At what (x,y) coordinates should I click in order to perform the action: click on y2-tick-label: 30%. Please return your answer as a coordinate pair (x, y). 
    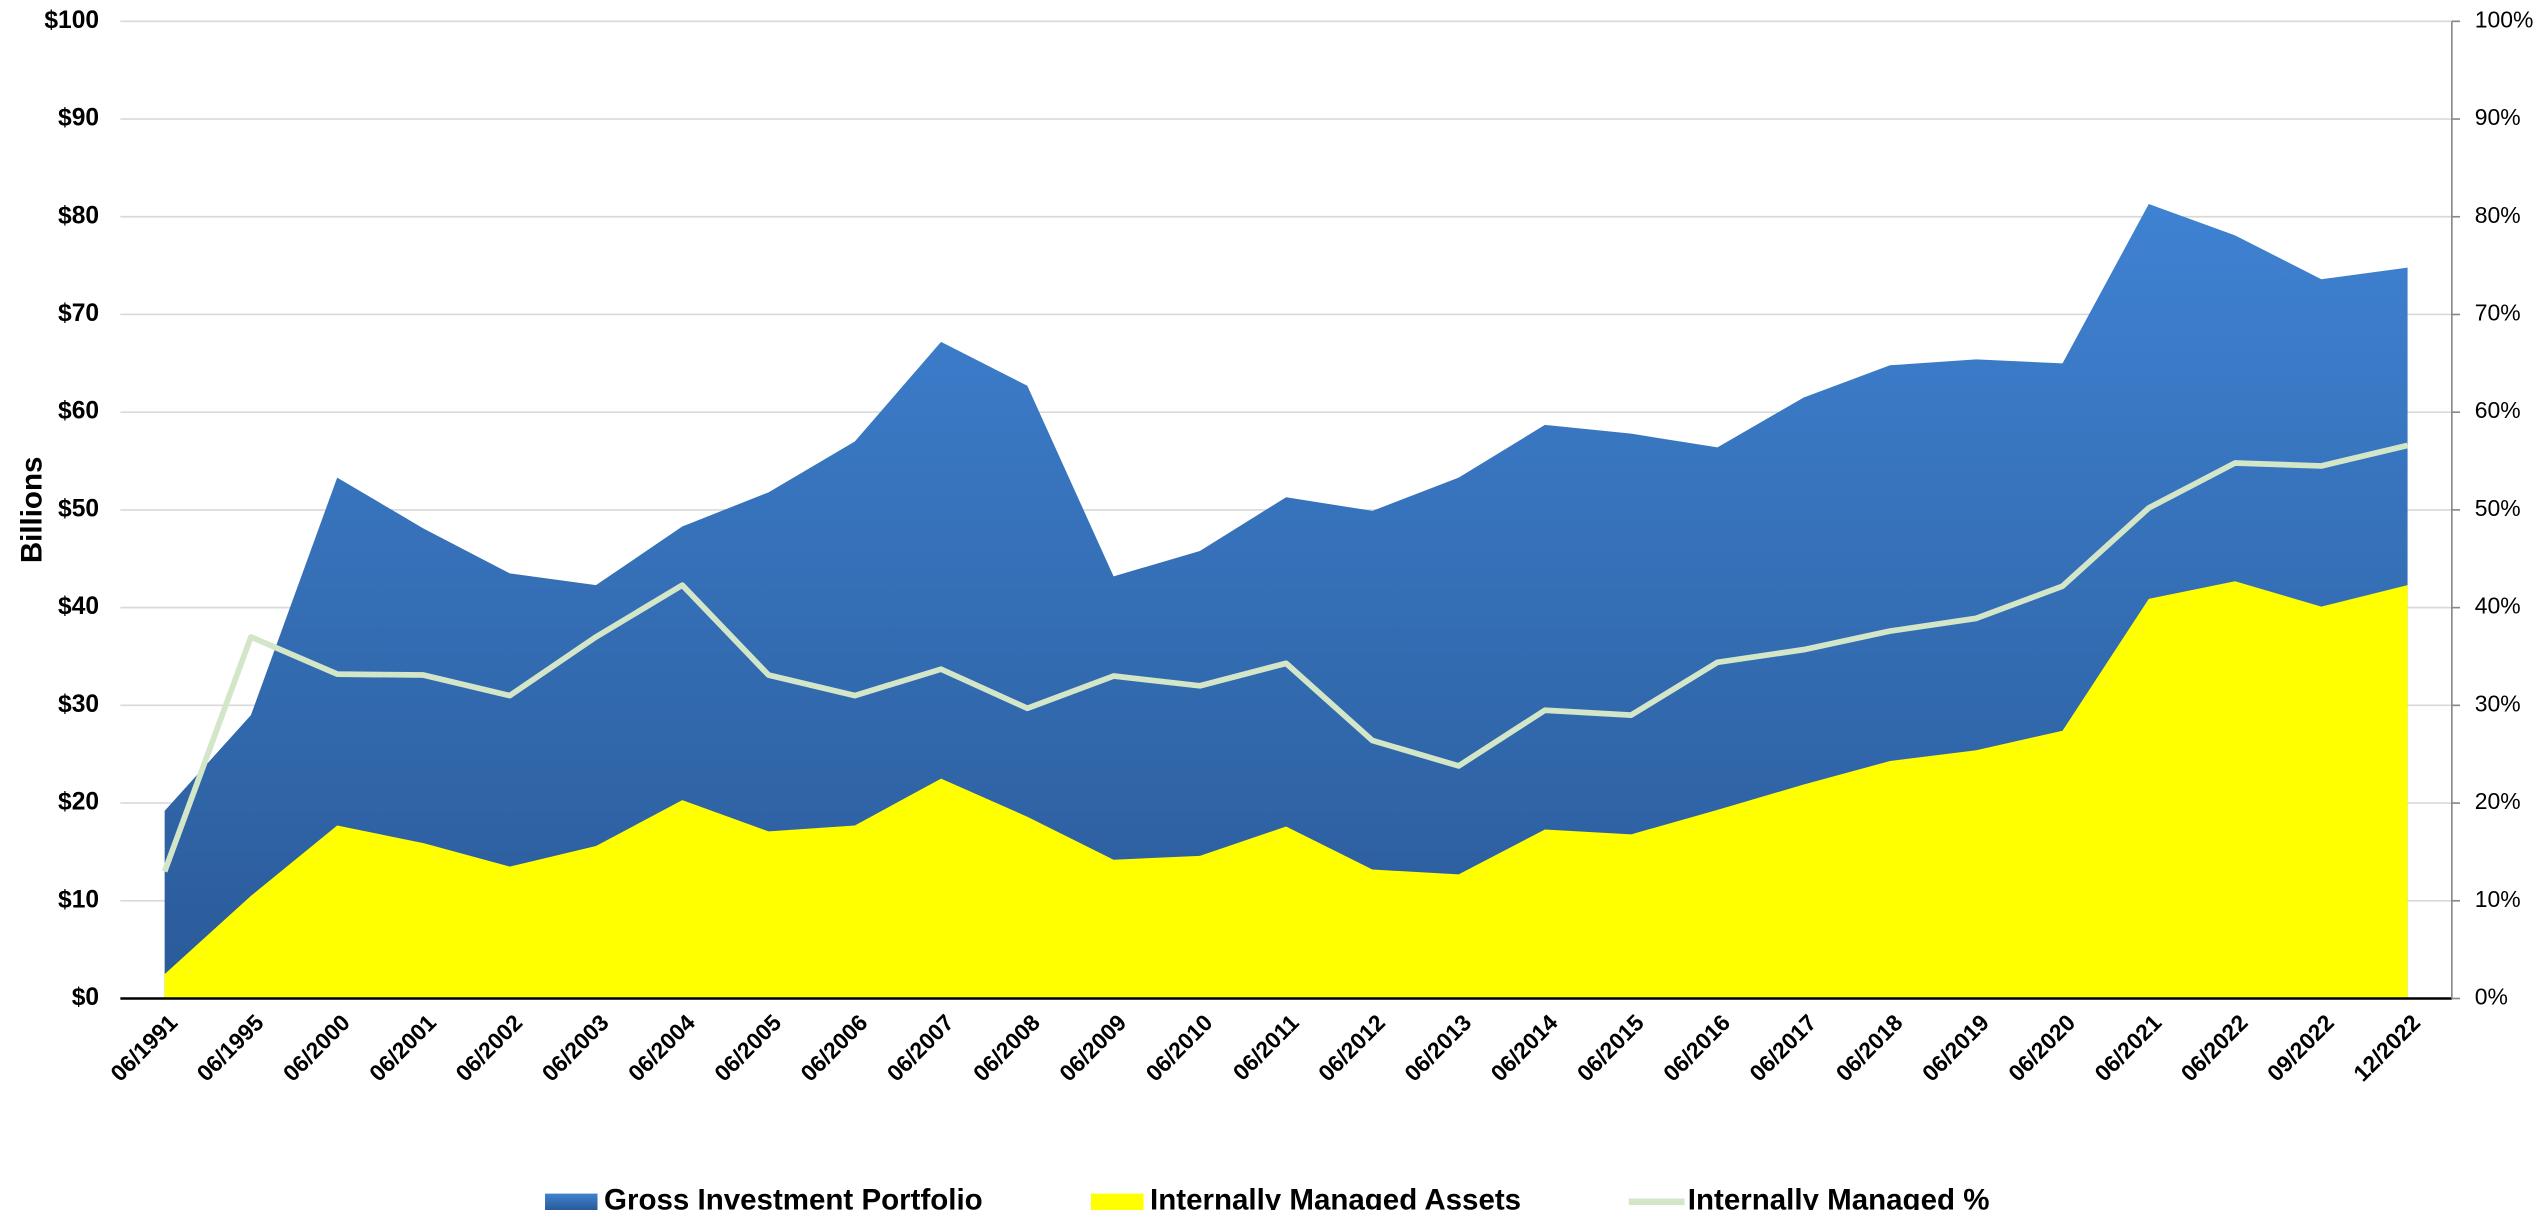
    Looking at the image, I should click on (2498, 703).